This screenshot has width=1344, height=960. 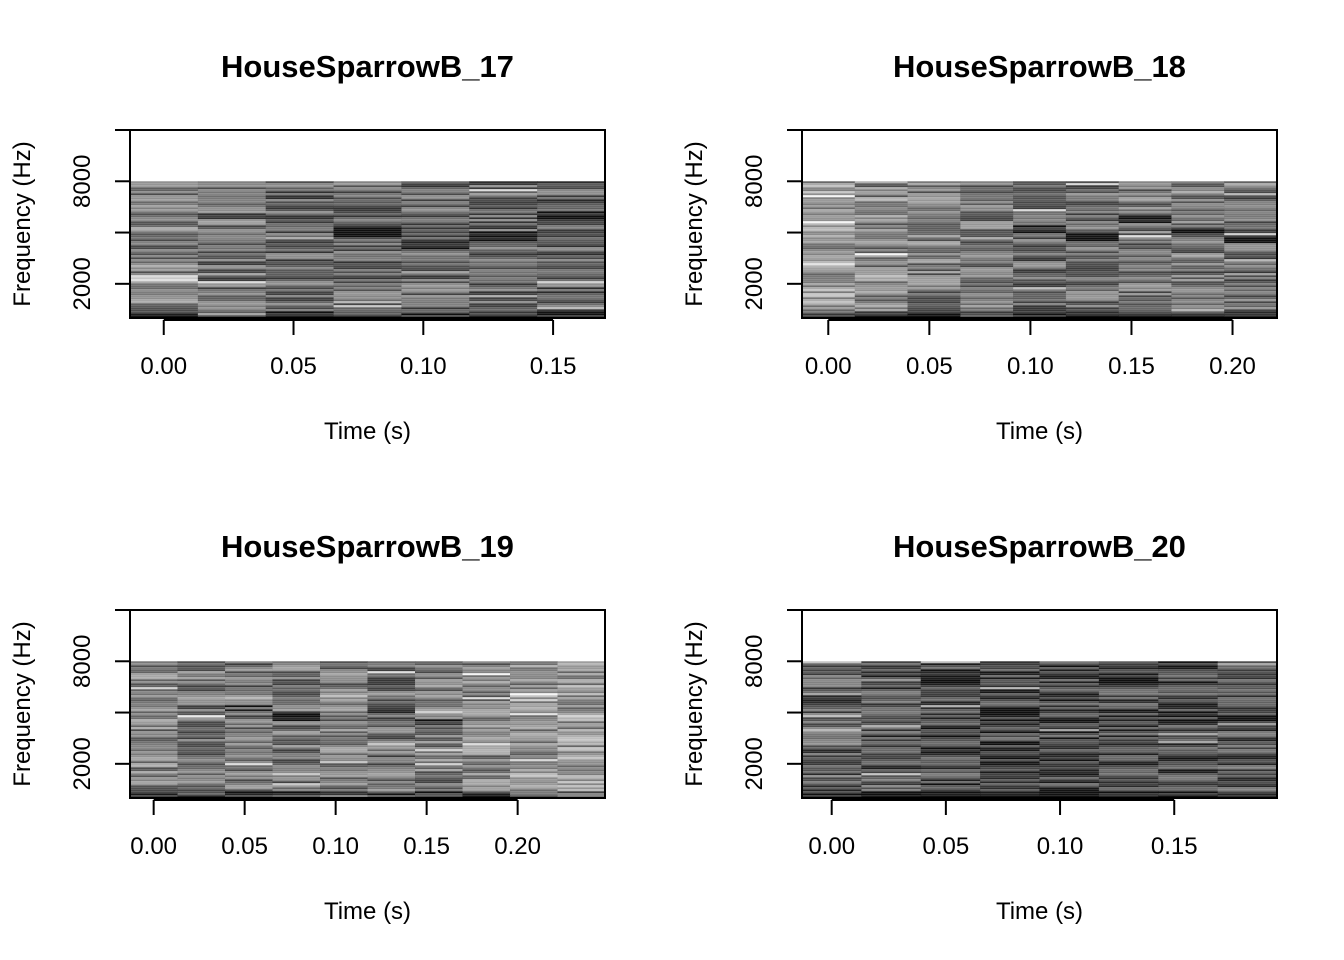 What do you see at coordinates (1039, 66) in the screenshot?
I see `panel-title: HouseSparrowB_18` at bounding box center [1039, 66].